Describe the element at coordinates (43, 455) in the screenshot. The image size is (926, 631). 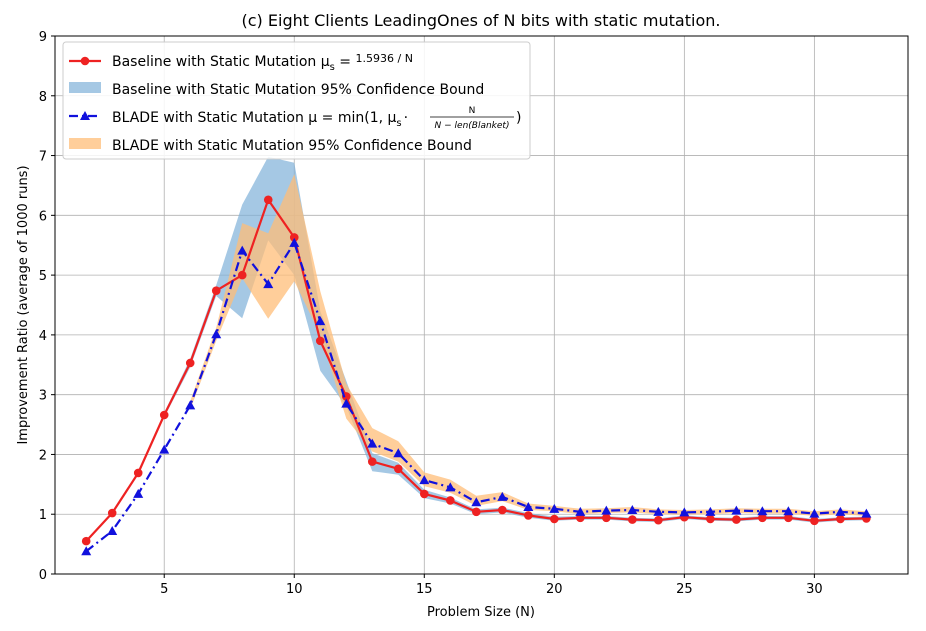
I see `y-tick-label-2: 2` at that location.